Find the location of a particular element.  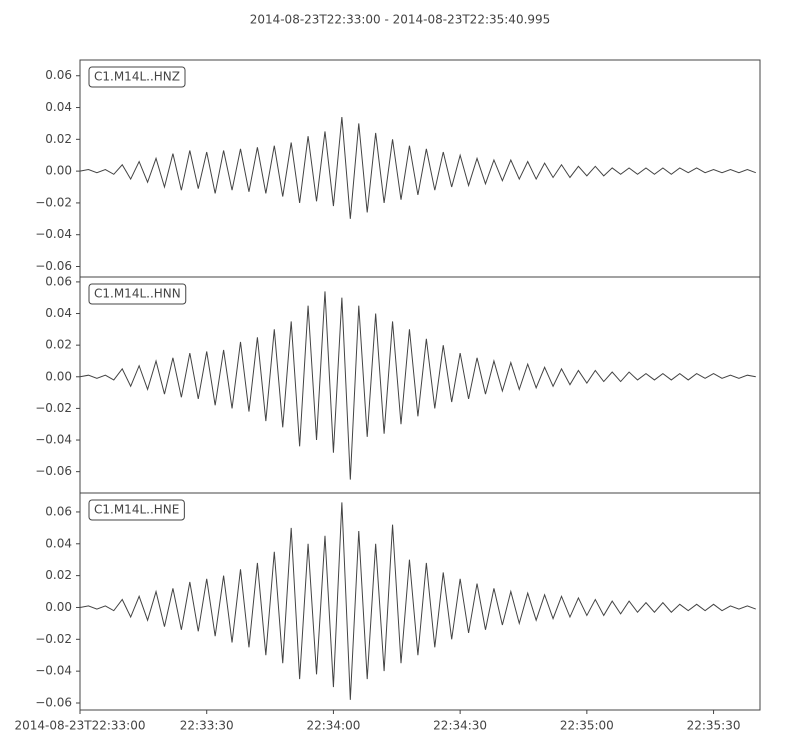

x-tick-label: 22:34:30 is located at coordinates (460, 726).